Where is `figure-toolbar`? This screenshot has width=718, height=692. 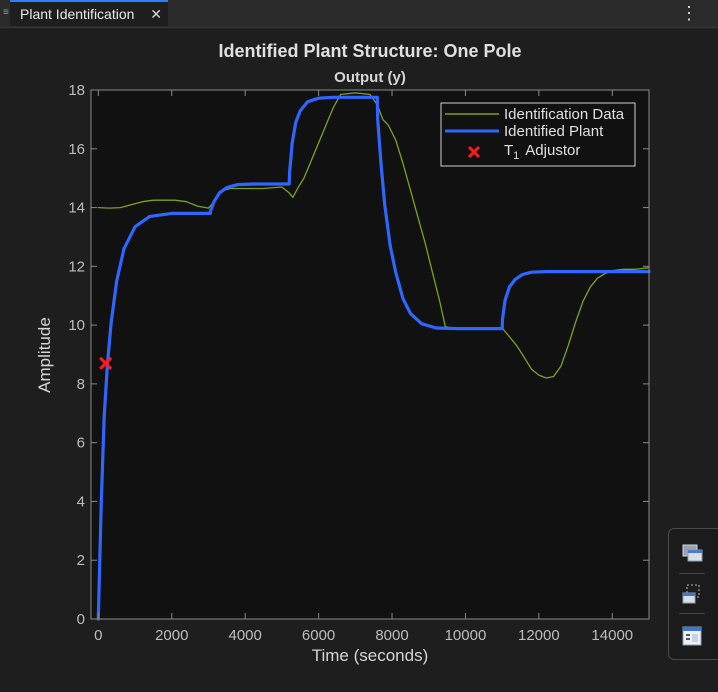 figure-toolbar is located at coordinates (693, 594).